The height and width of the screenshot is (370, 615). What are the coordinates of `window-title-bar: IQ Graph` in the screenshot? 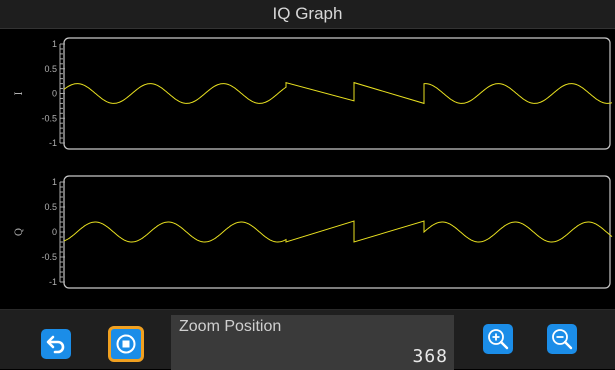 It's located at (307, 14).